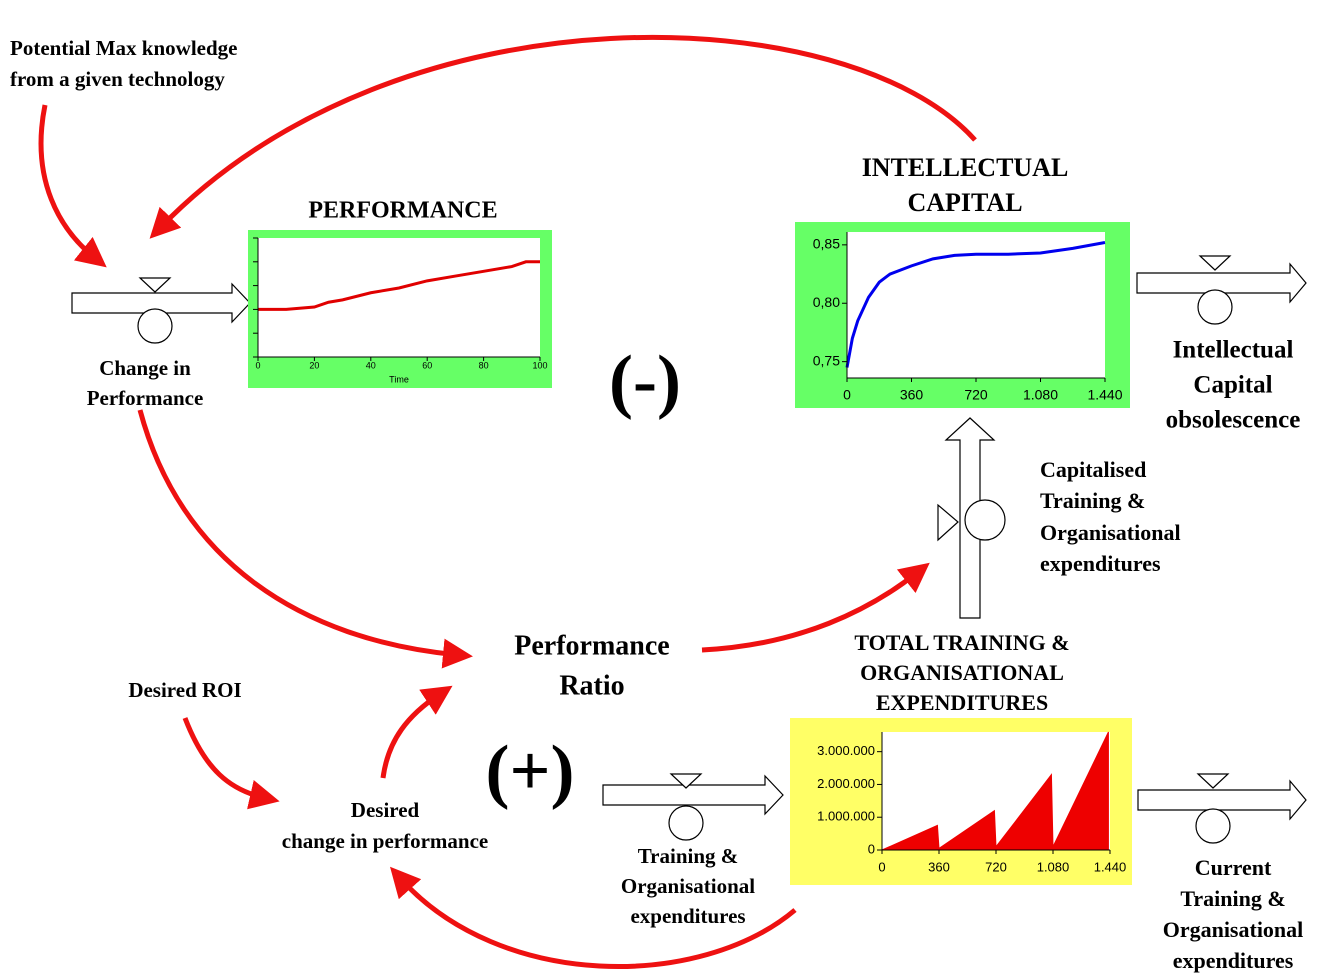  What do you see at coordinates (846, 750) in the screenshot?
I see `y-tick-label: 3.000.000` at bounding box center [846, 750].